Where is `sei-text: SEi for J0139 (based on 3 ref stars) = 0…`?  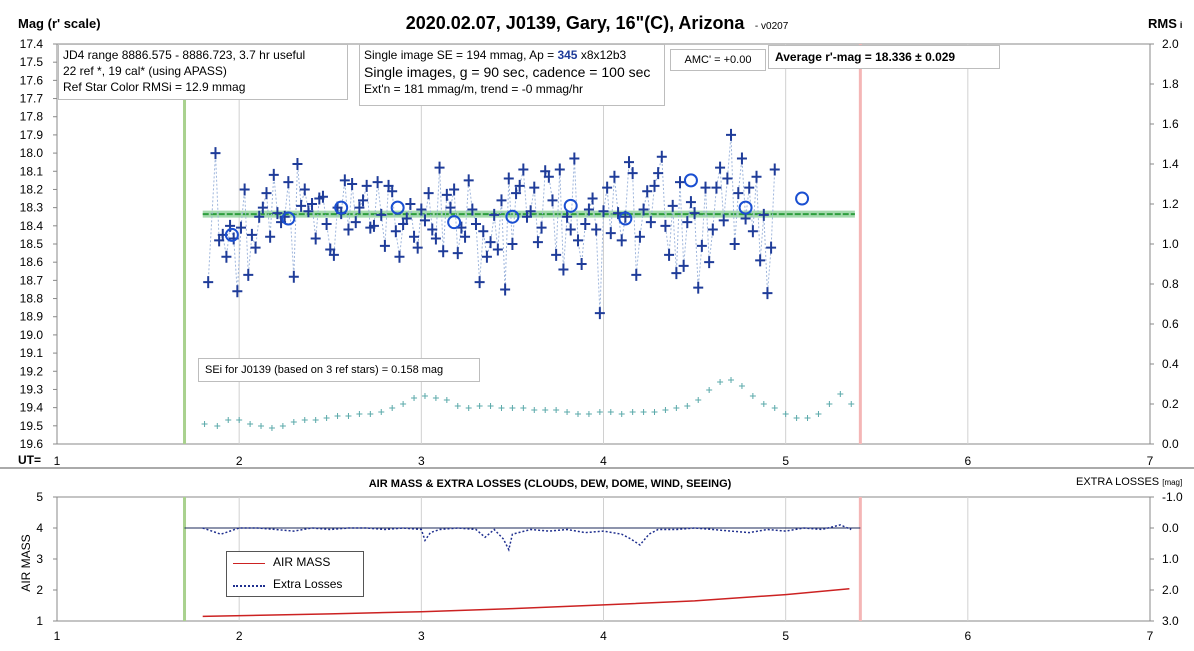 sei-text: SEi for J0139 (based on 3 ref stars) = 0… is located at coordinates (324, 370).